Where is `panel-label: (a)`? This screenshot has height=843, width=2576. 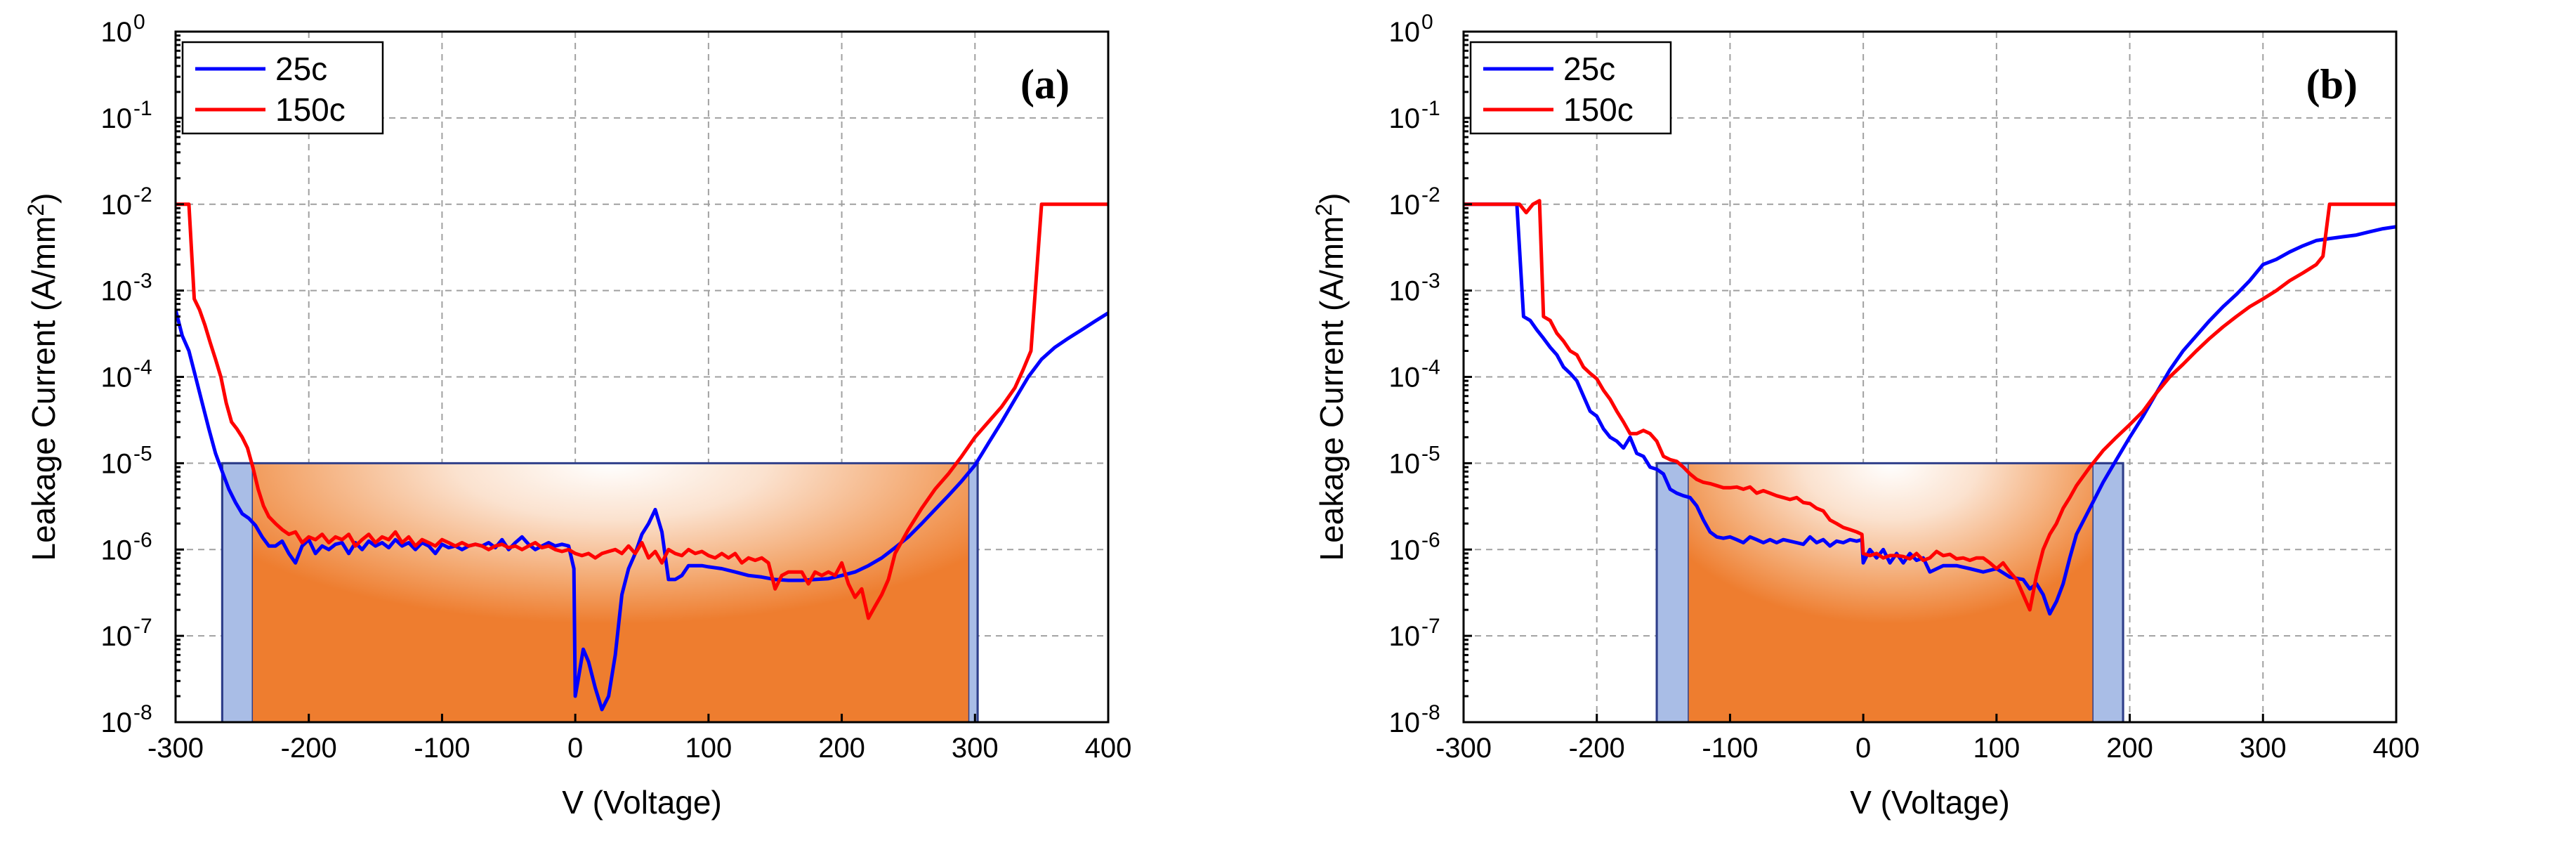 panel-label: (a) is located at coordinates (1045, 84).